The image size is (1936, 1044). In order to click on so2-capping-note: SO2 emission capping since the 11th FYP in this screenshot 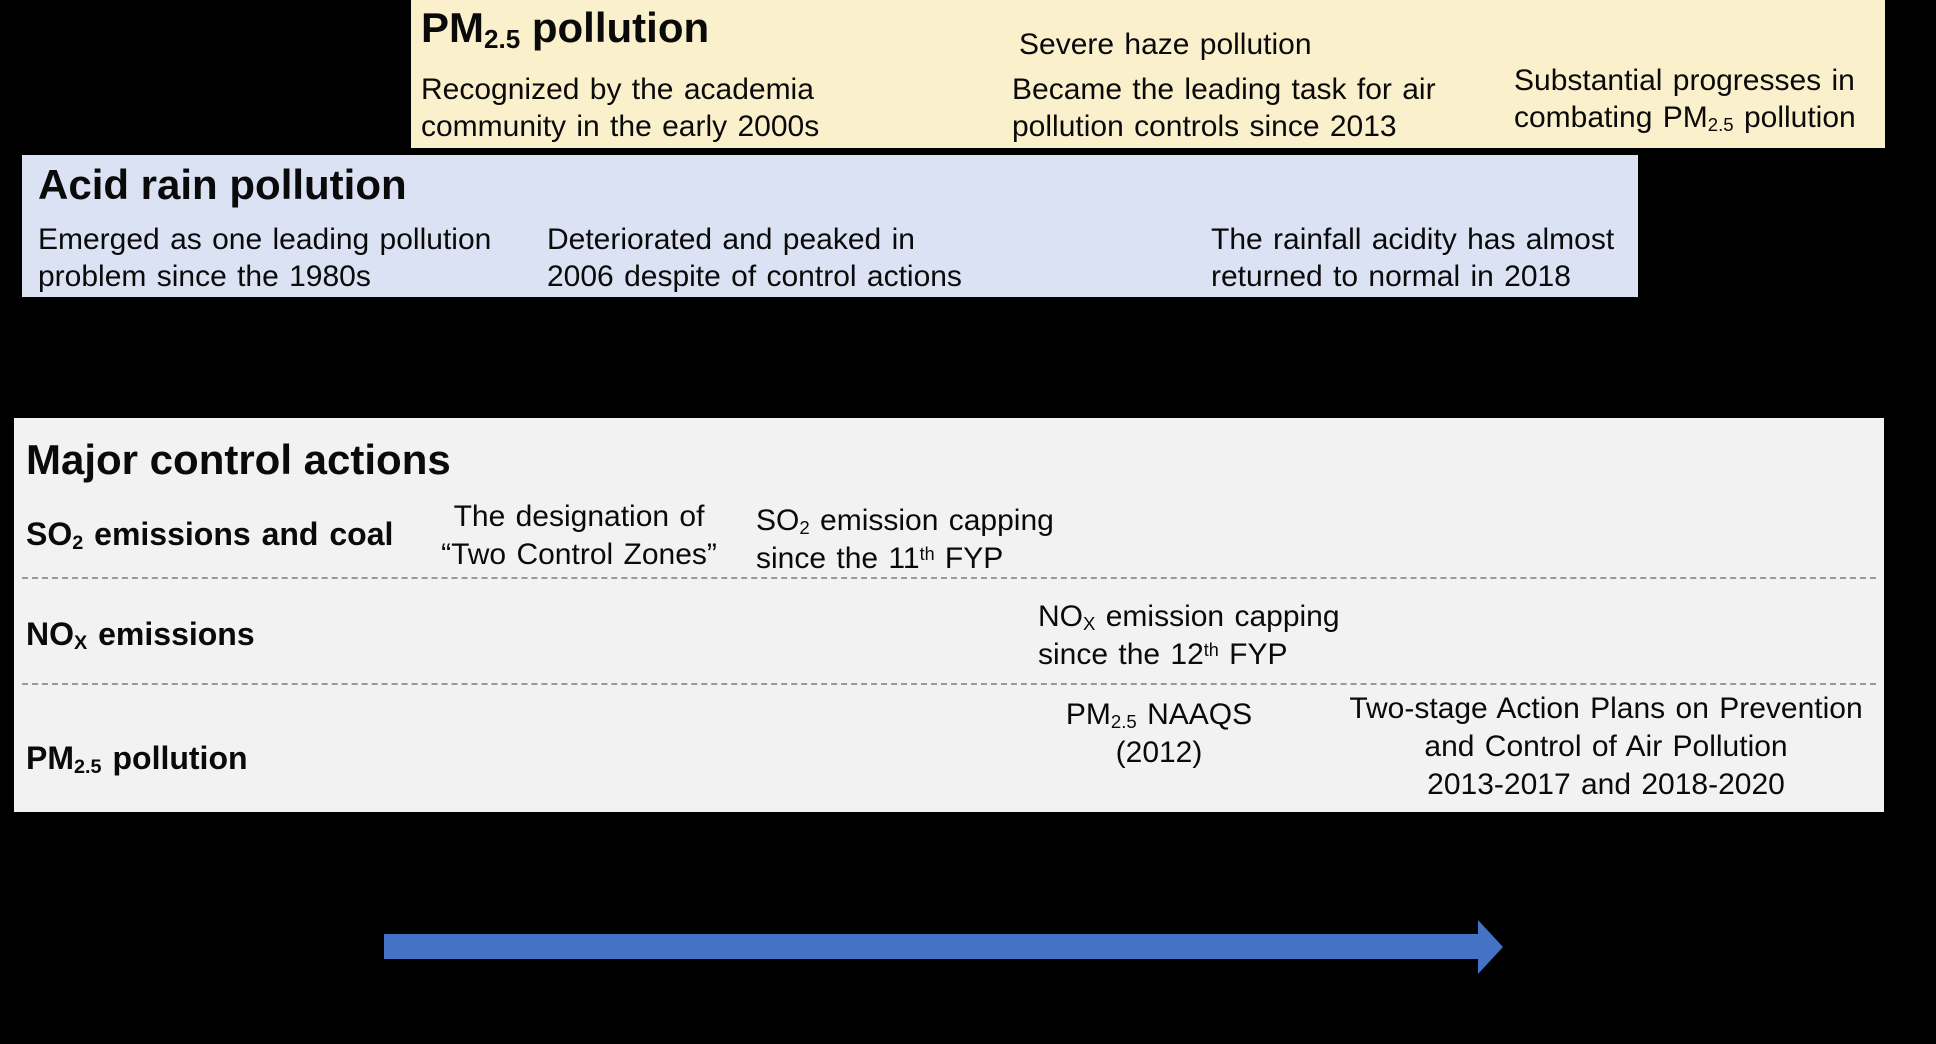, I will do `click(905, 539)`.